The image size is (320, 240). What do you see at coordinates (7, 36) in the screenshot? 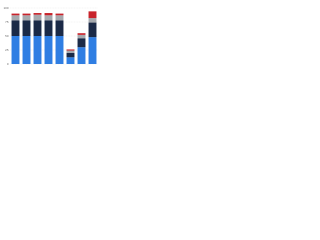
I see `y-tick-label: 50` at bounding box center [7, 36].